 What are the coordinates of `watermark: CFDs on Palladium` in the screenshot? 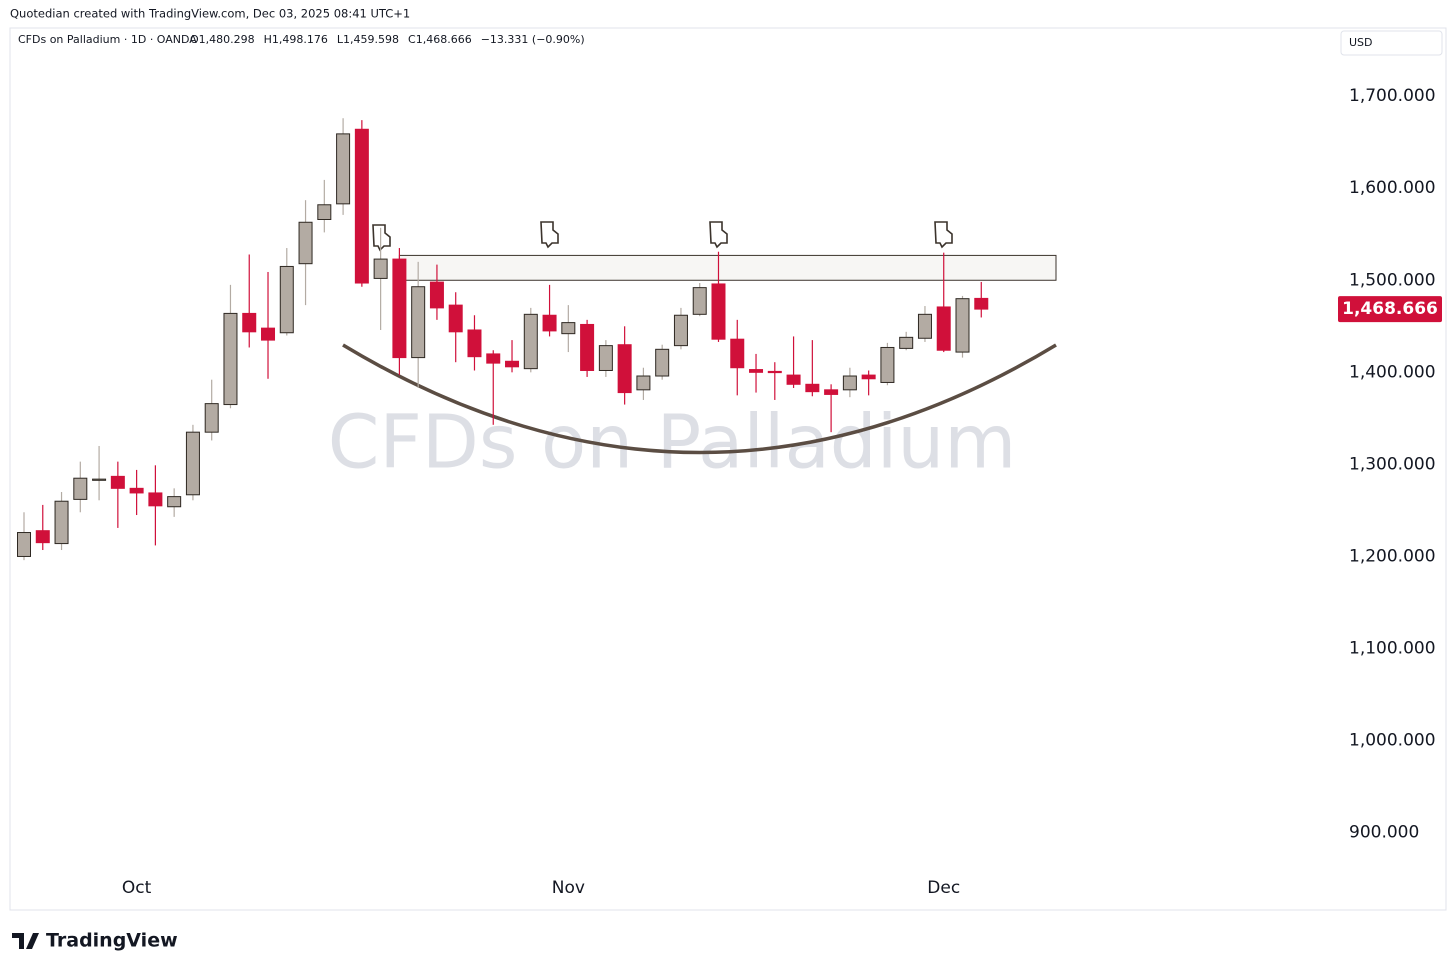 It's located at (672, 443).